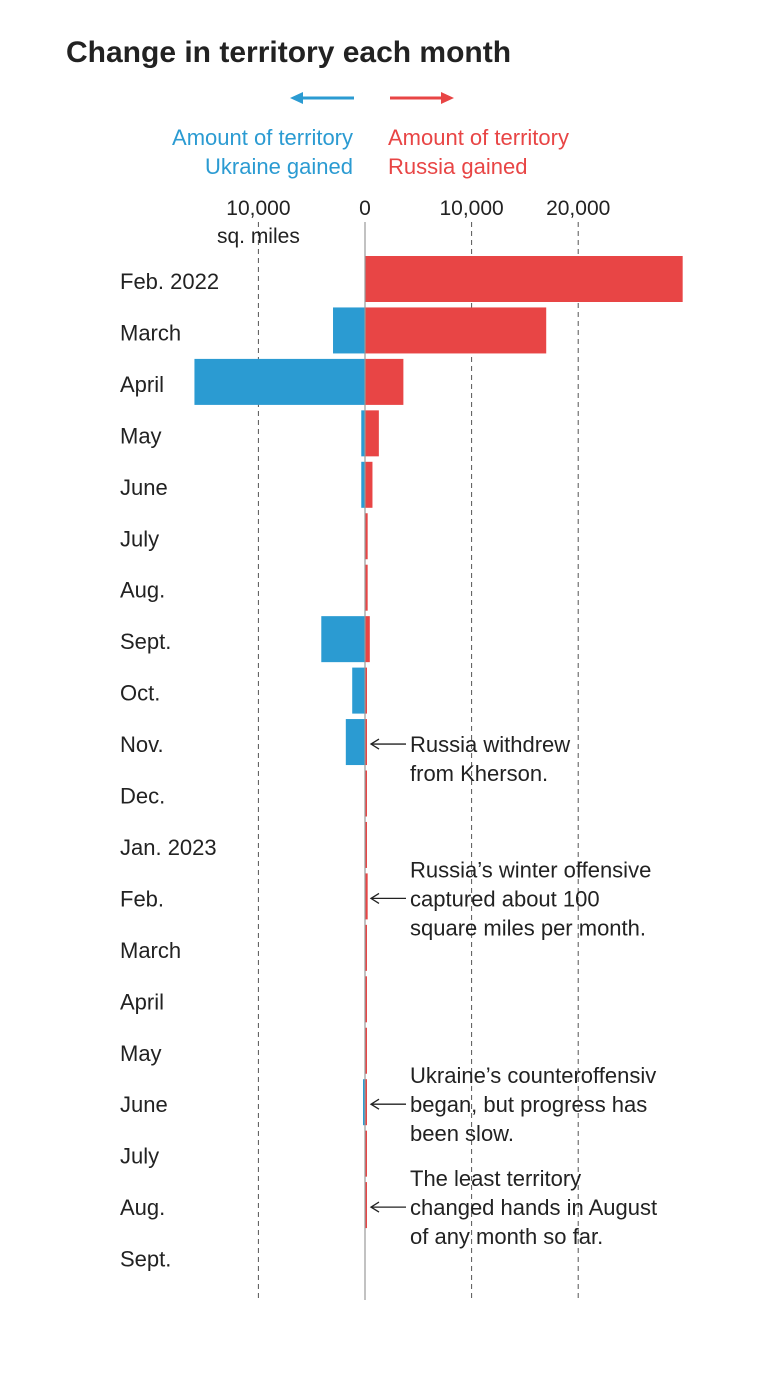 Image resolution: width=779 pixels, height=1377 pixels. Describe the element at coordinates (533, 1075) in the screenshot. I see `annotation-text: Ukraine’s counteroffensiv` at that location.